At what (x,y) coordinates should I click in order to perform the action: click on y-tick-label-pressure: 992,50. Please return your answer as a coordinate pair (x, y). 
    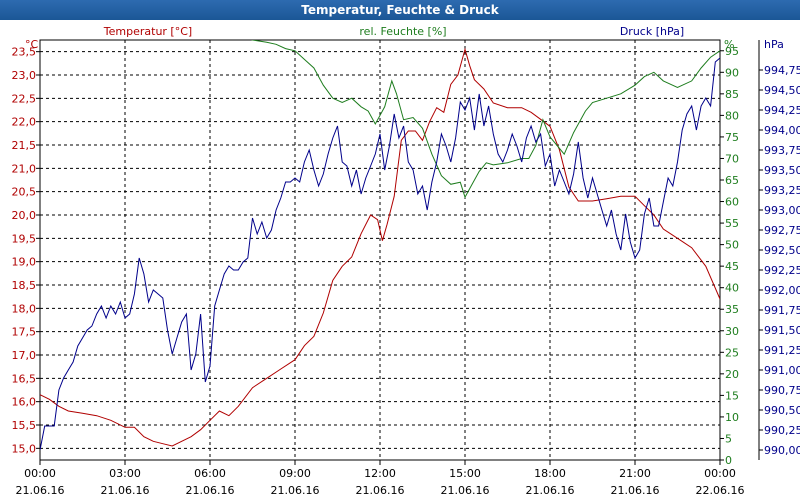
    Looking at the image, I should click on (782, 250).